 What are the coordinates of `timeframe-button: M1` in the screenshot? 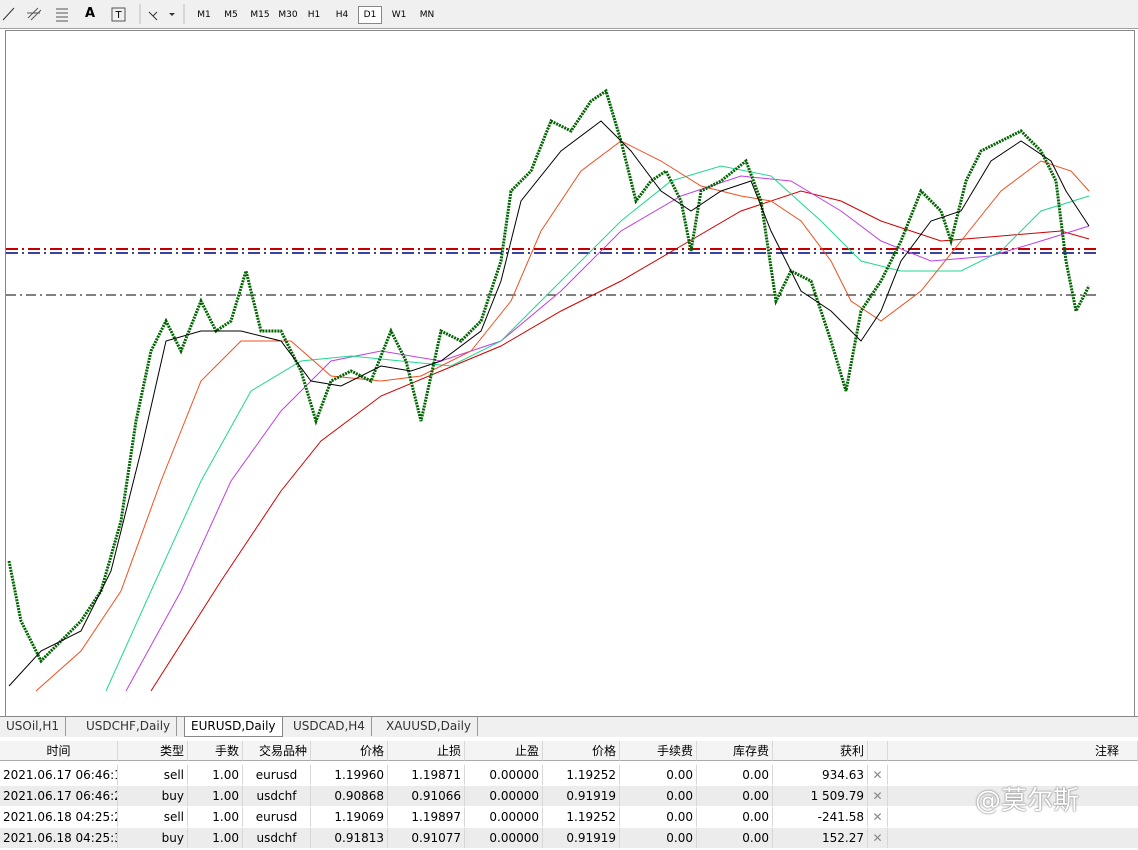 It's located at (204, 15).